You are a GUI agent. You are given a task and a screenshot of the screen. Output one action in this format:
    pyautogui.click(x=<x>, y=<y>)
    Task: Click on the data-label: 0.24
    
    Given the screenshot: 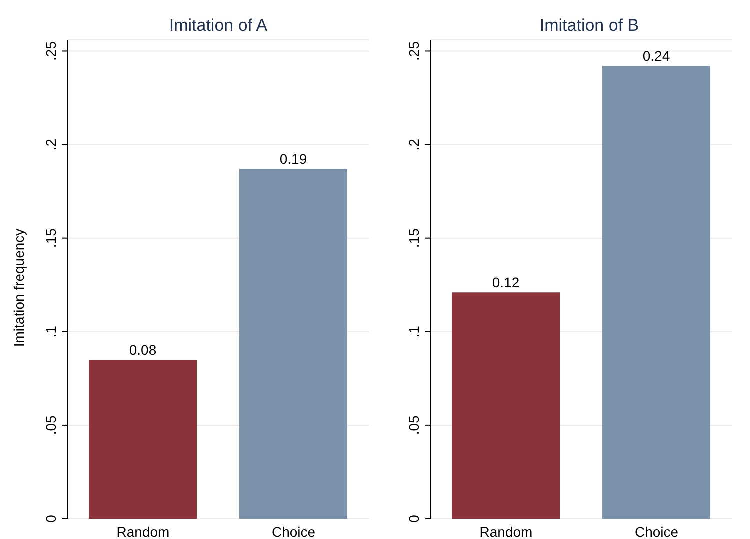 What is the action you would take?
    pyautogui.click(x=656, y=56)
    